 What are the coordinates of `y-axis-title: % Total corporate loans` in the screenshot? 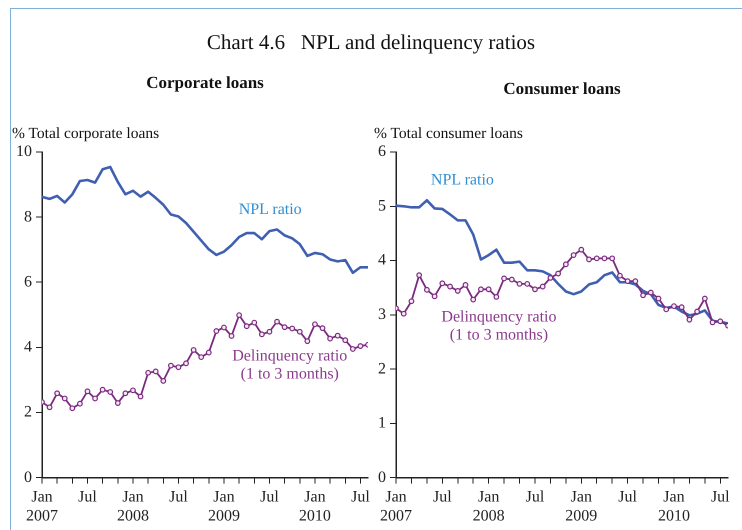 It's located at (86, 133).